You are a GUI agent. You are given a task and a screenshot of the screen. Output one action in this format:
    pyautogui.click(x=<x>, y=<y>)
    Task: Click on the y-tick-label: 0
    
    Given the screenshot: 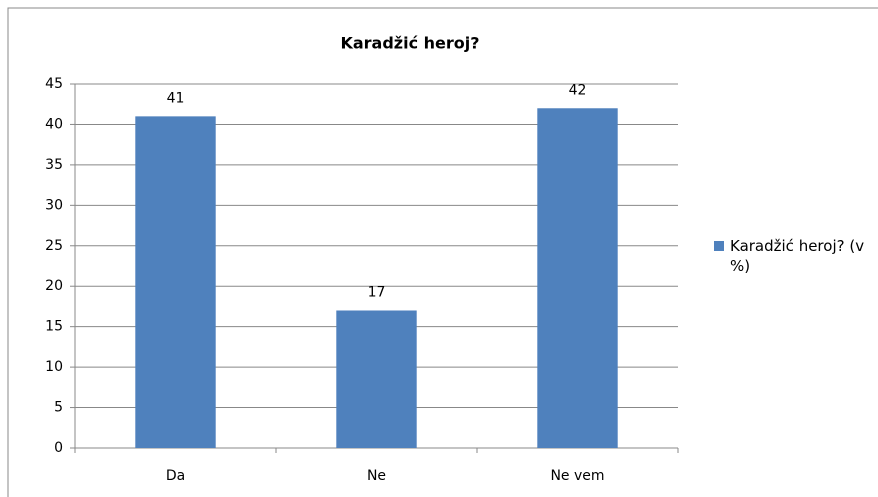 What is the action you would take?
    pyautogui.click(x=58, y=448)
    